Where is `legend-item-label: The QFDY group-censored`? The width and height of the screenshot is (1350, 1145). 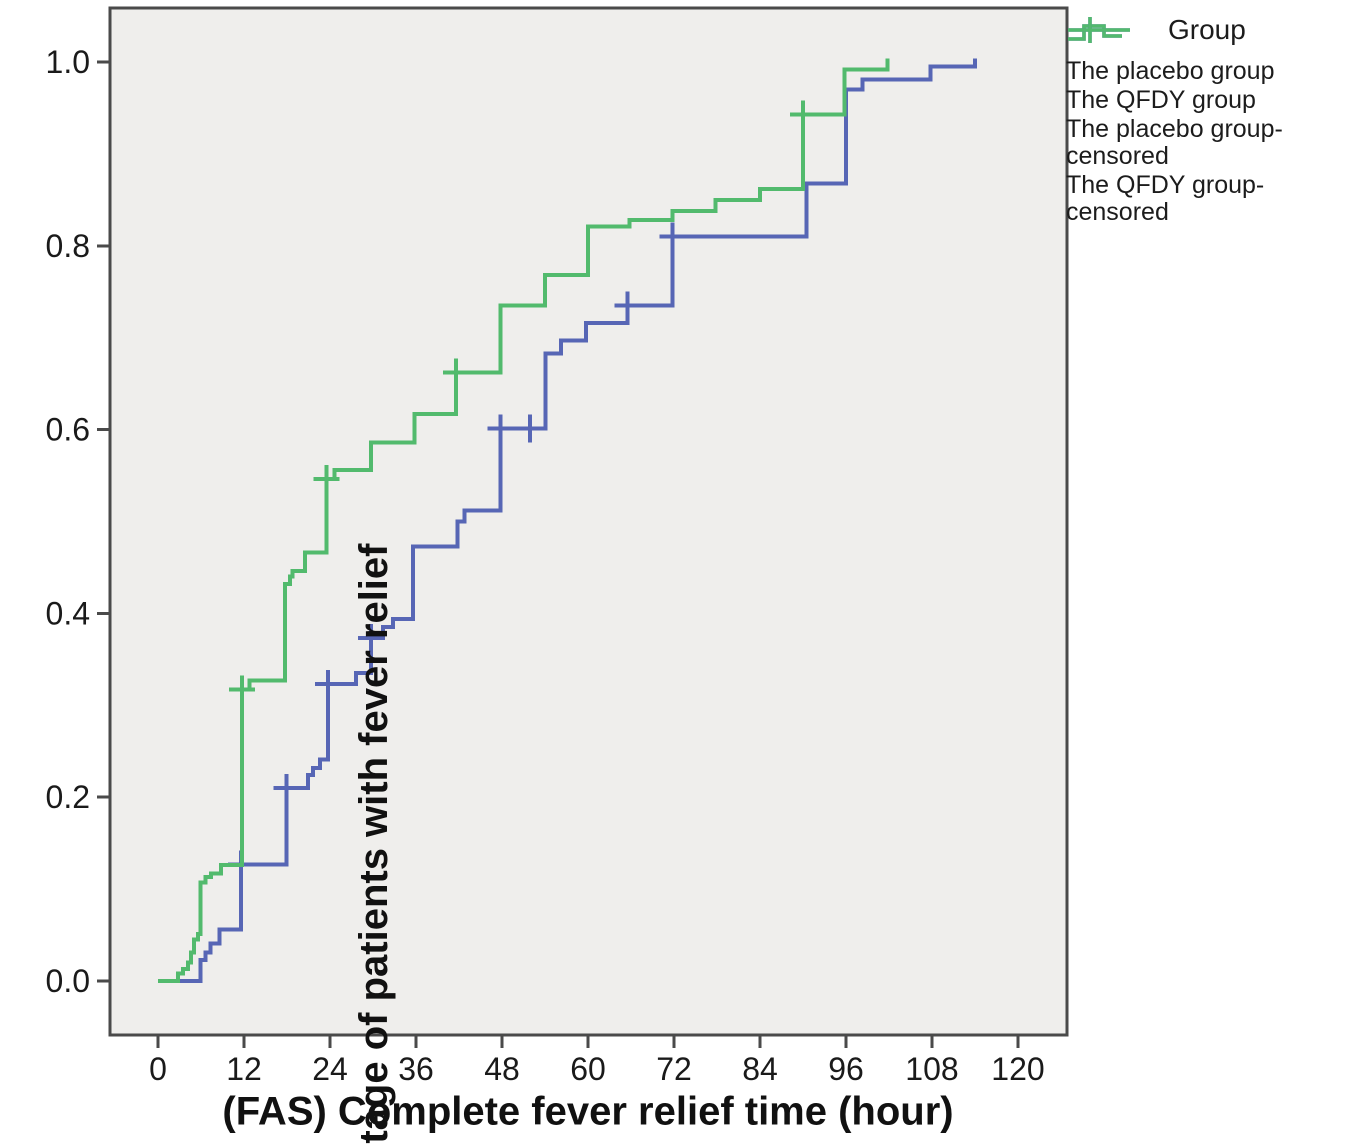 legend-item-label: The QFDY group-censored is located at coordinates (1165, 198).